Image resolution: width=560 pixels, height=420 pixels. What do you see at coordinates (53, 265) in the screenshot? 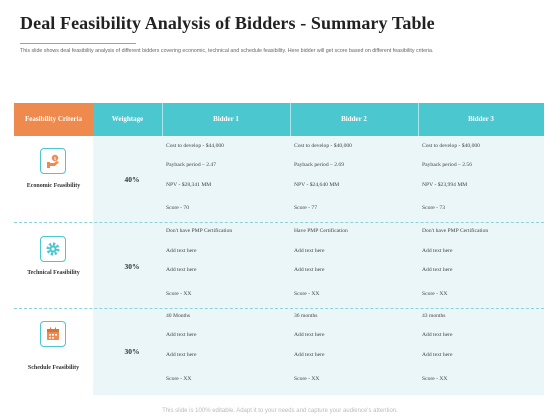
I see `criteria-column` at bounding box center [53, 265].